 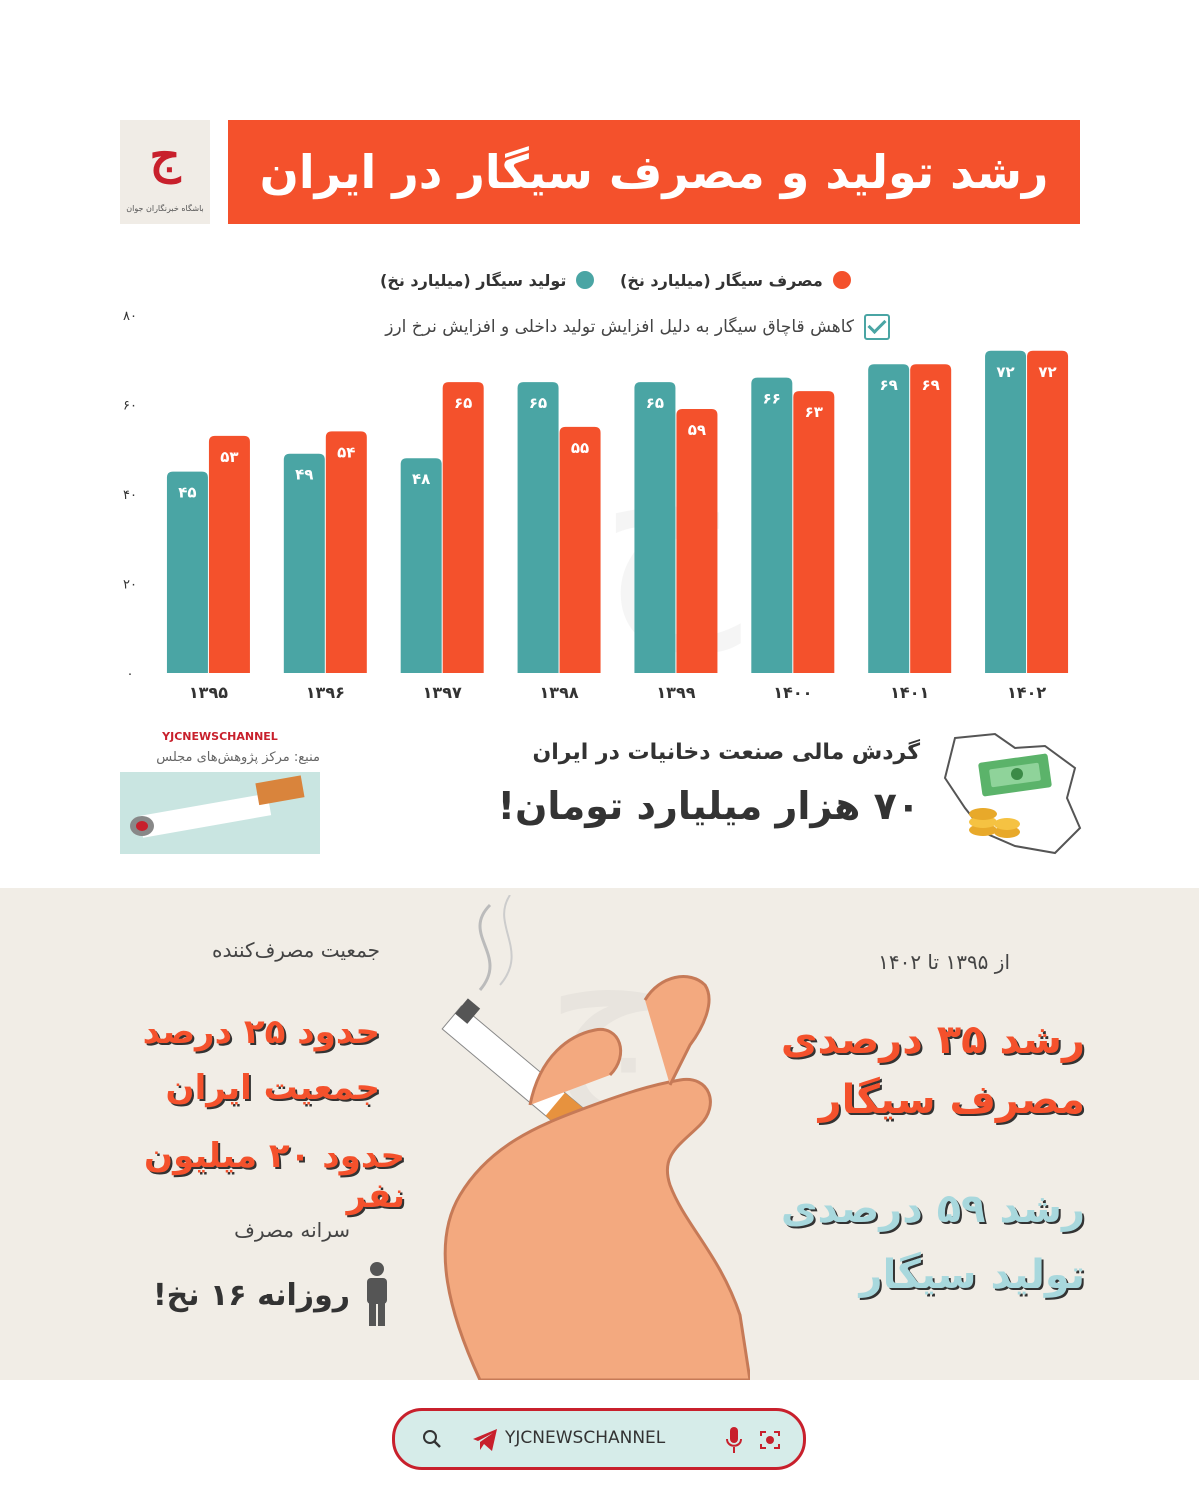 What do you see at coordinates (485, 1440) in the screenshot?
I see `telegram-icon` at bounding box center [485, 1440].